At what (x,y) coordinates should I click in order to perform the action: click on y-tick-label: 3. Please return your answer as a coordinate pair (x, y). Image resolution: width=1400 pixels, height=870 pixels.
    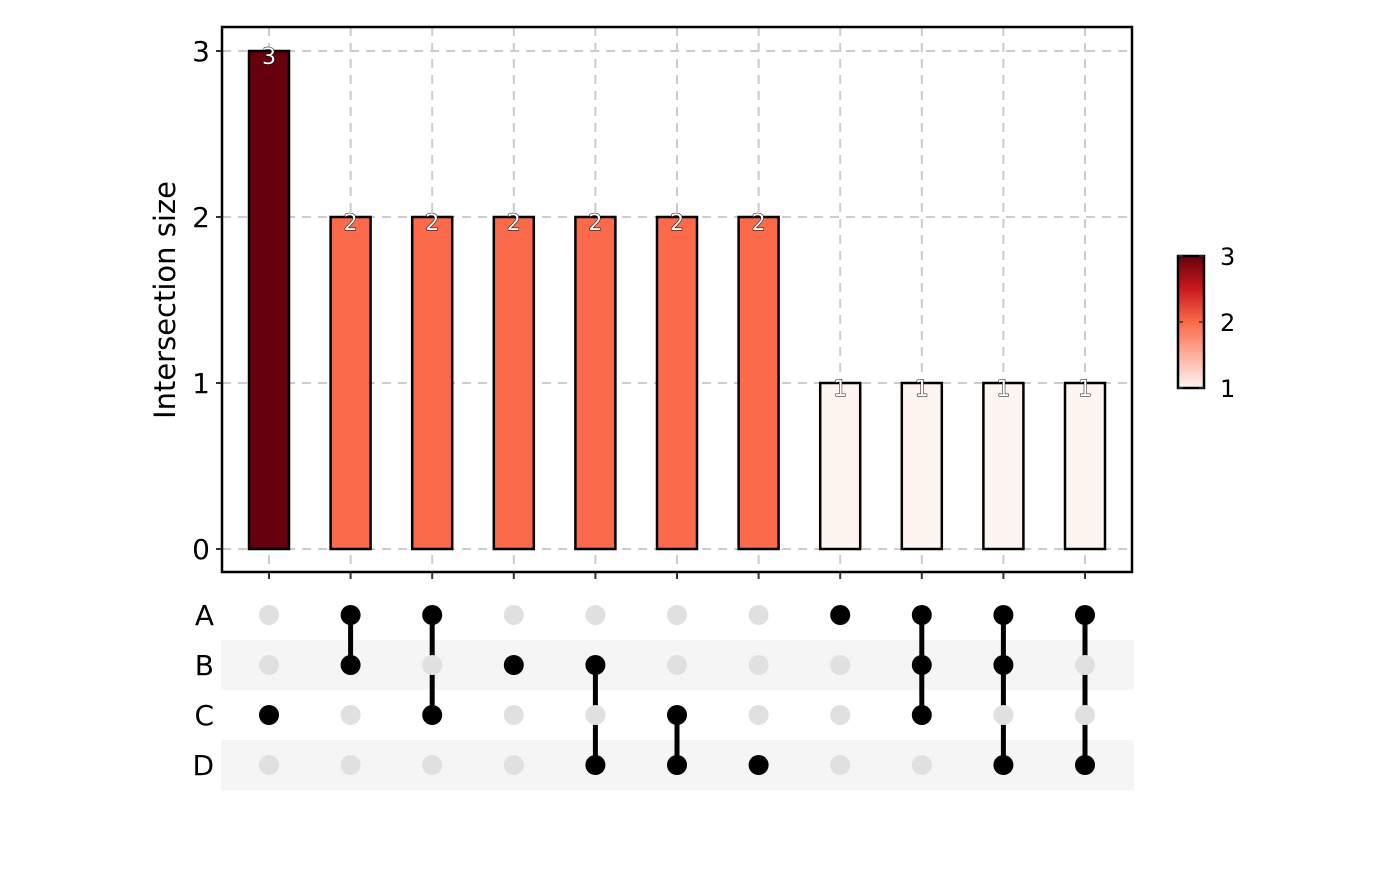
    Looking at the image, I should click on (201, 51).